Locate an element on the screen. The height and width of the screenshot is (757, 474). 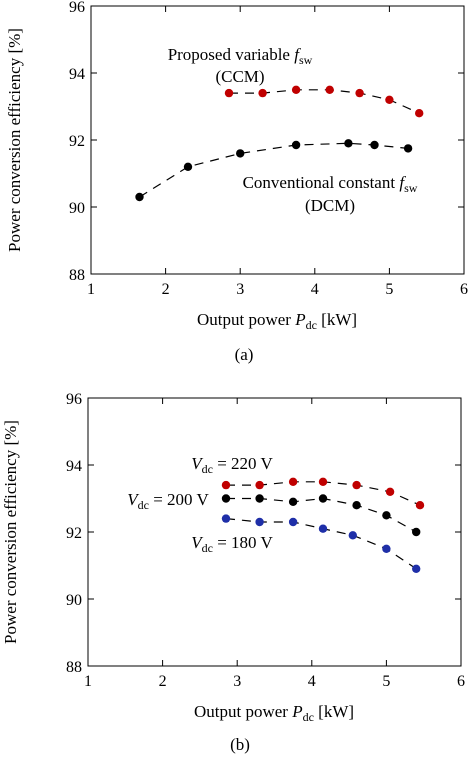
marks-b is located at coordinates (323, 525).